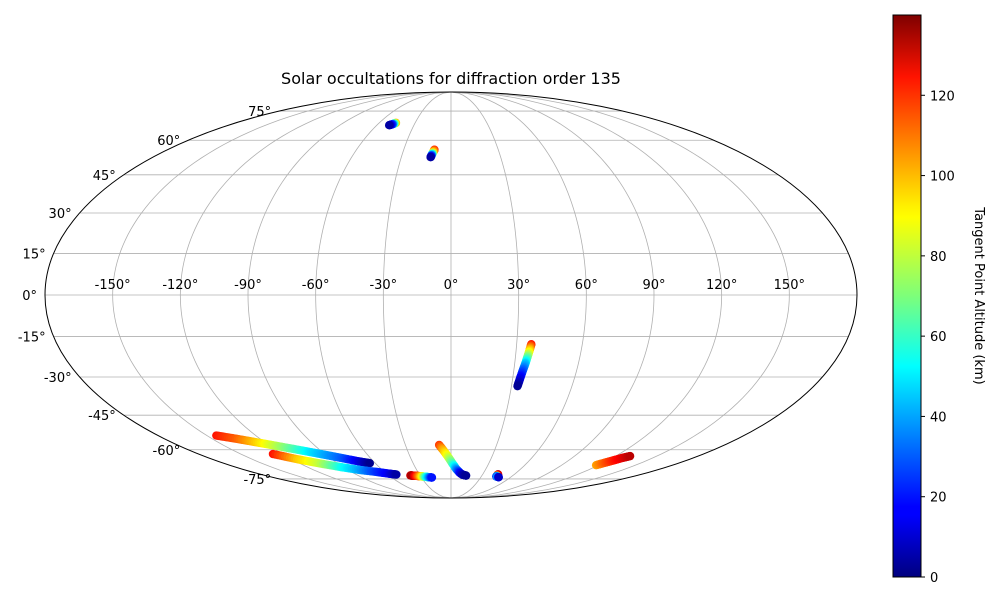 Image resolution: width=1000 pixels, height=600 pixels. What do you see at coordinates (938, 498) in the screenshot?
I see `colorbar-tick-label: 20` at bounding box center [938, 498].